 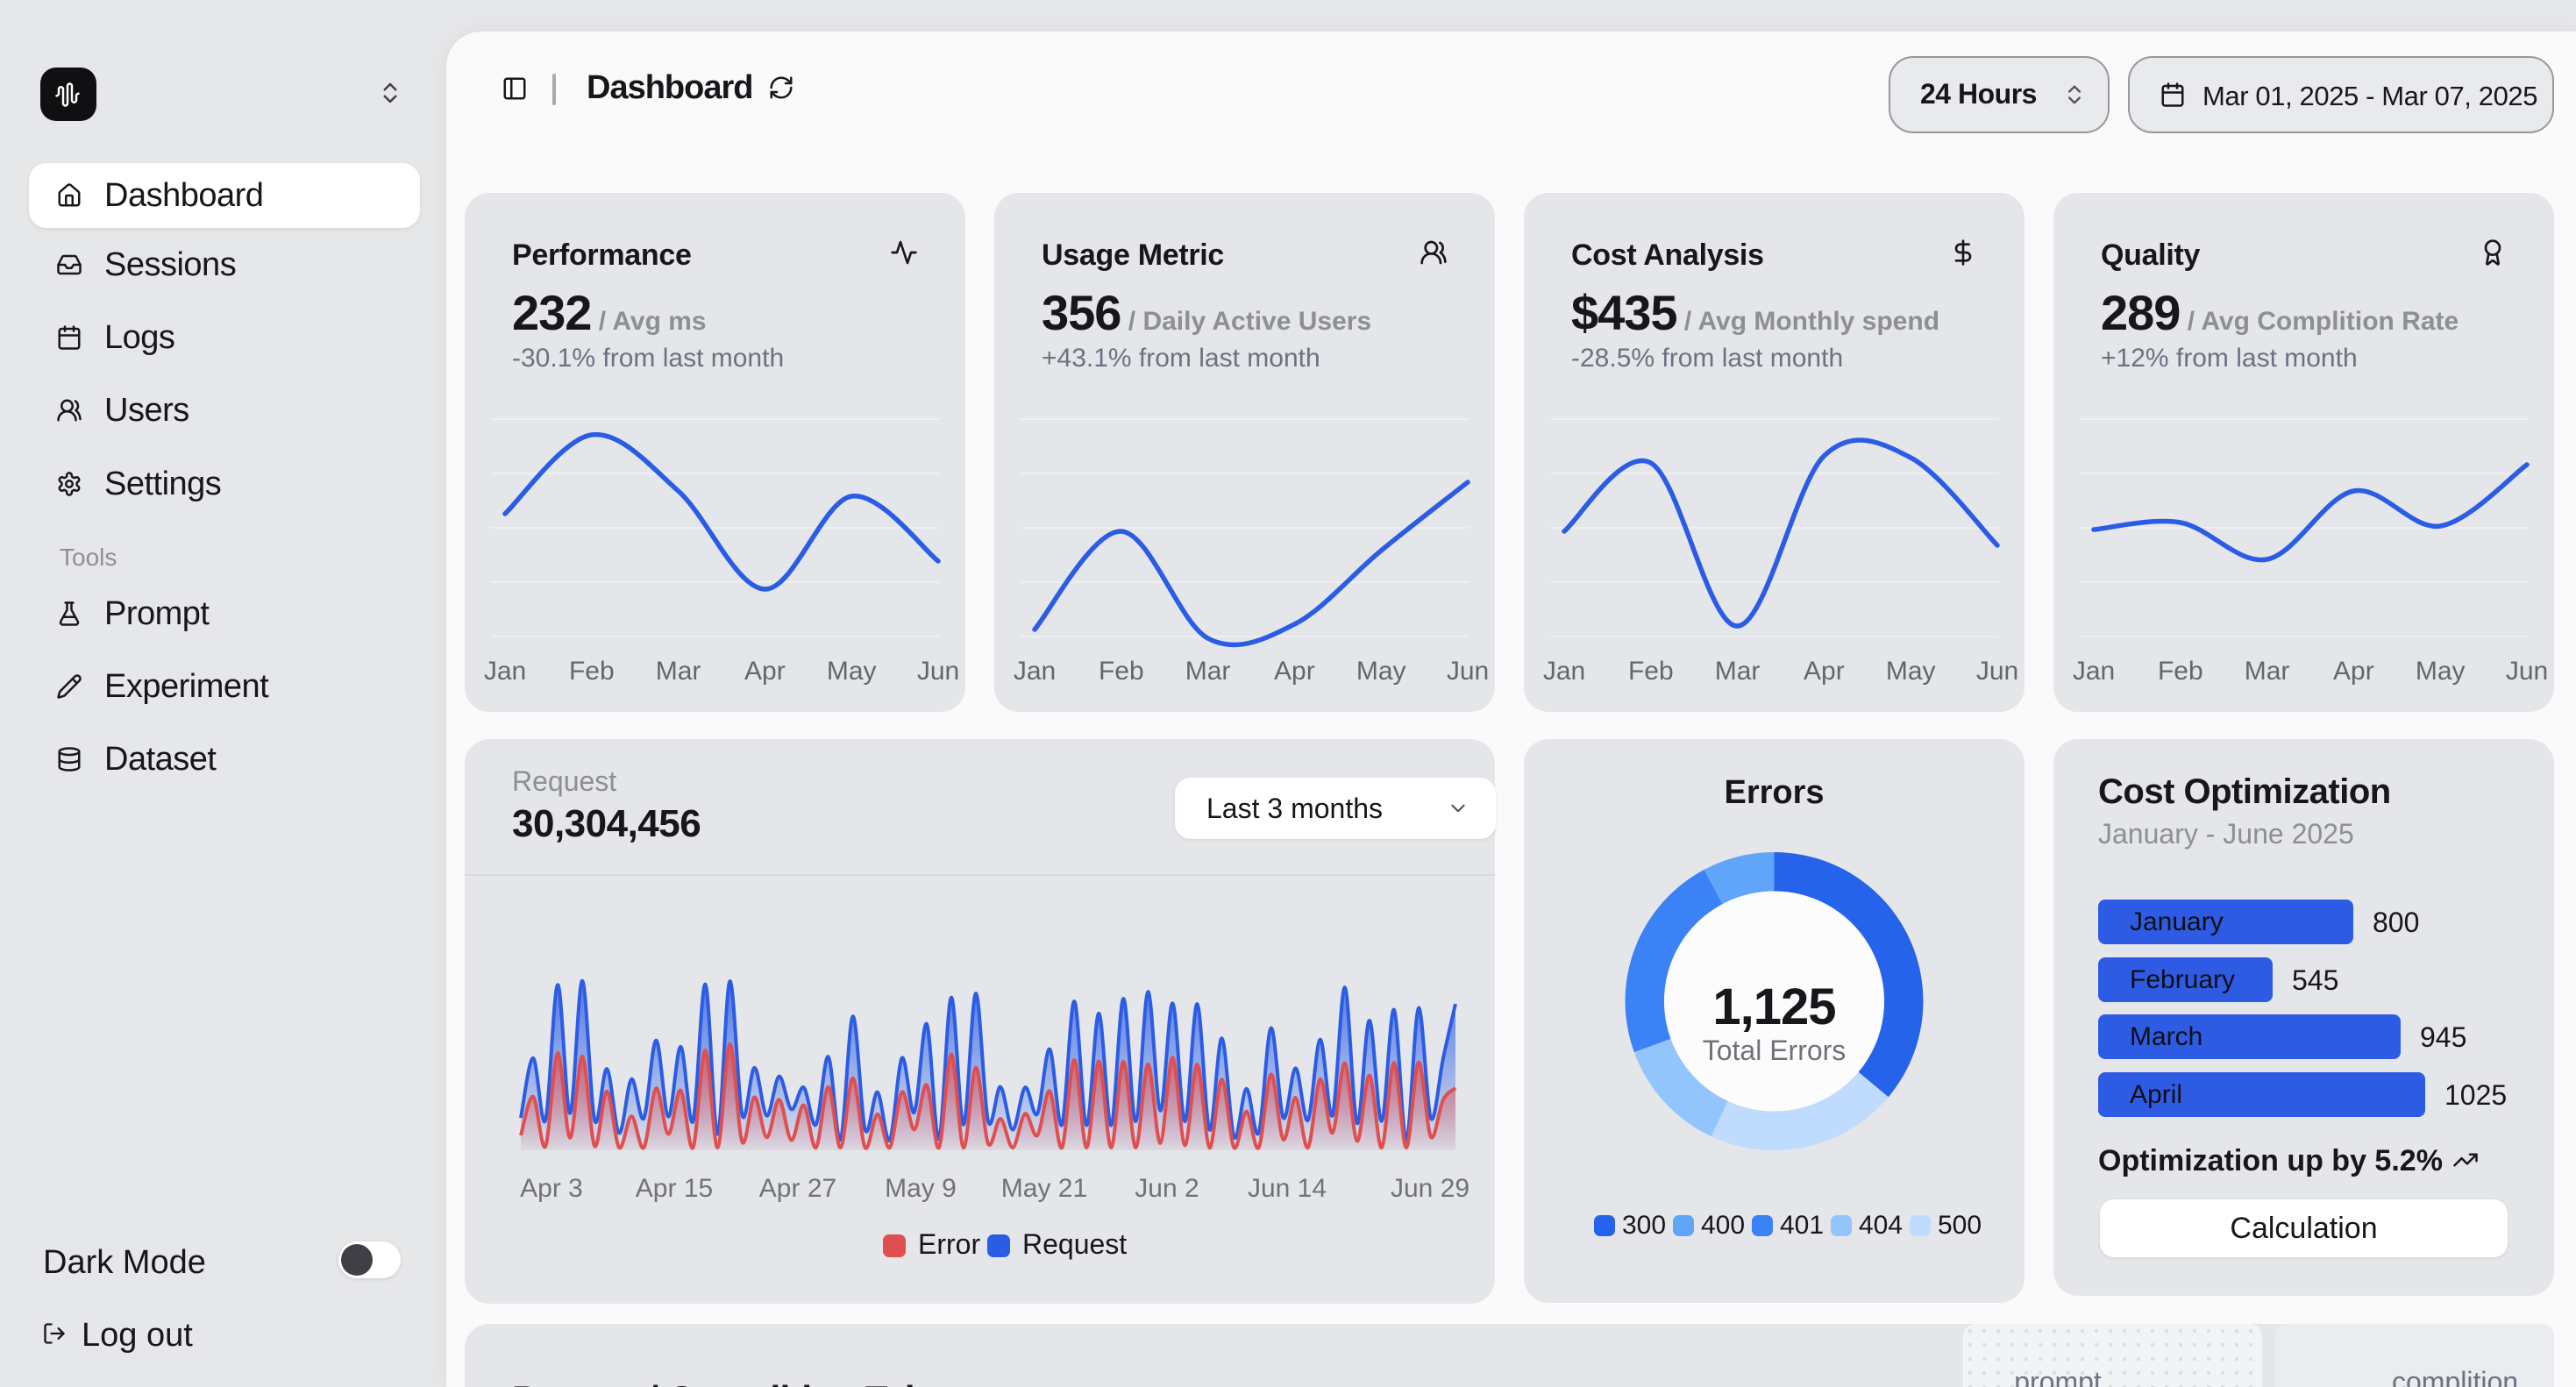 I want to click on svg-text: Apr 3, so click(x=551, y=1188).